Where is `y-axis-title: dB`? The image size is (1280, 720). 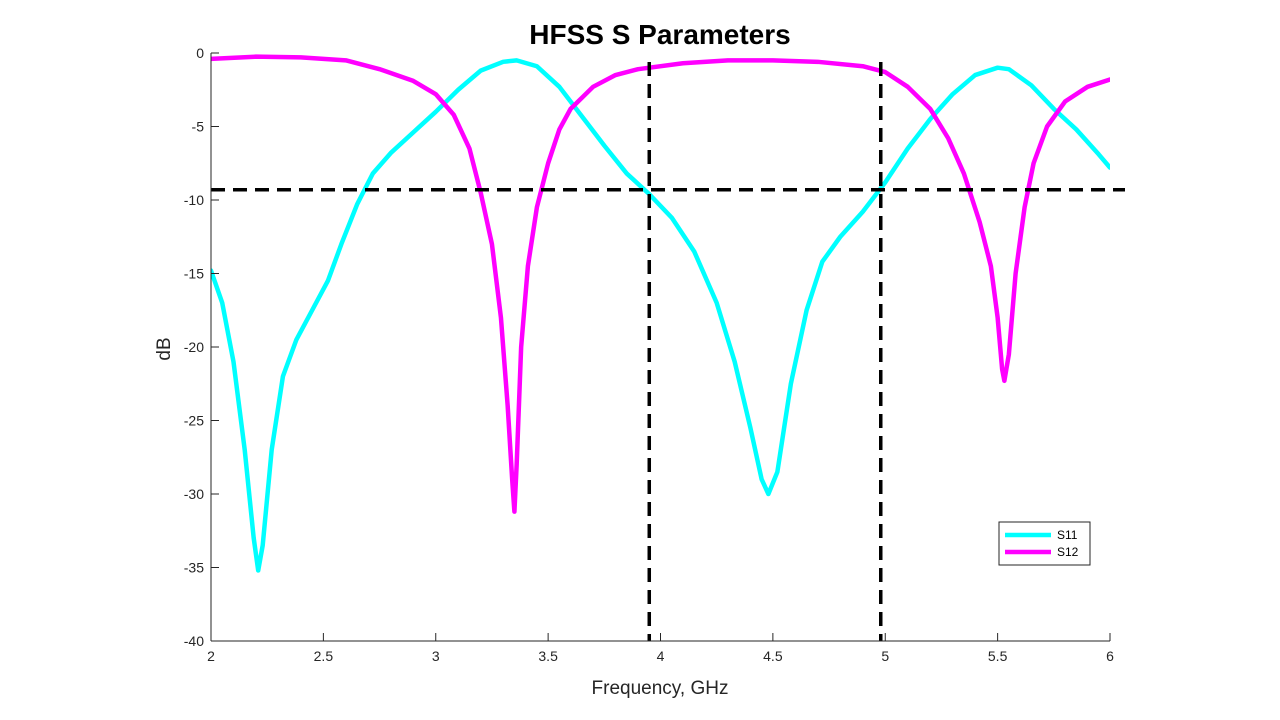 y-axis-title: dB is located at coordinates (164, 348).